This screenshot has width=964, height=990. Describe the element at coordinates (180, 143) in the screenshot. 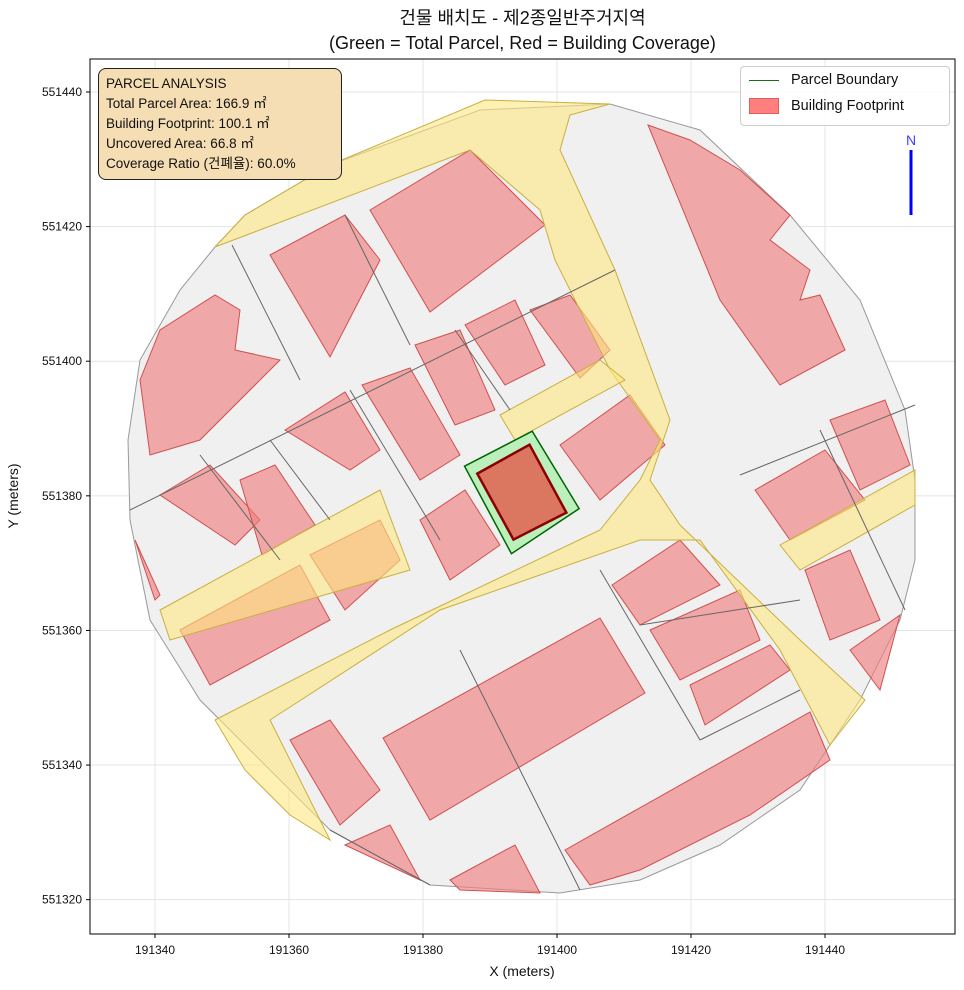

I see `info-uncovered: Uncovered Area: 66.8 ㎡` at that location.